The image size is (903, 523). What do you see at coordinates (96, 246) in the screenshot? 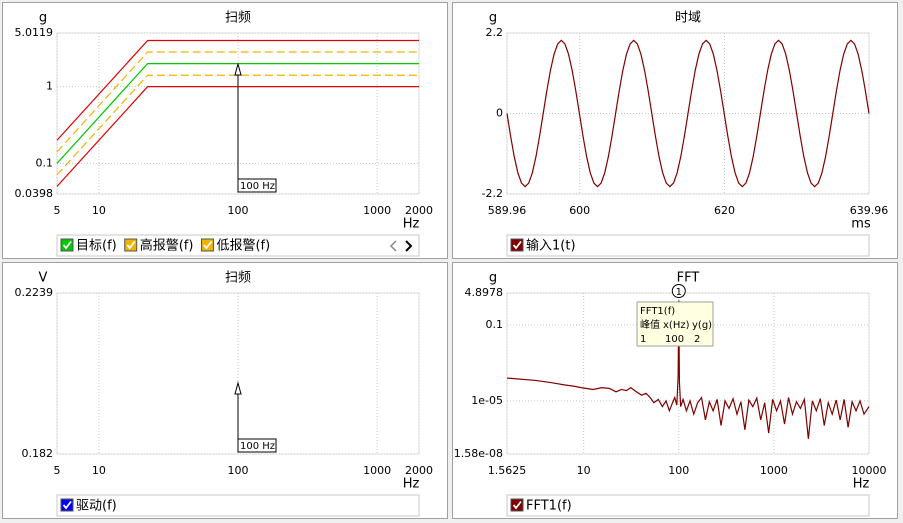
I see `legend-label: 目标(f)` at bounding box center [96, 246].